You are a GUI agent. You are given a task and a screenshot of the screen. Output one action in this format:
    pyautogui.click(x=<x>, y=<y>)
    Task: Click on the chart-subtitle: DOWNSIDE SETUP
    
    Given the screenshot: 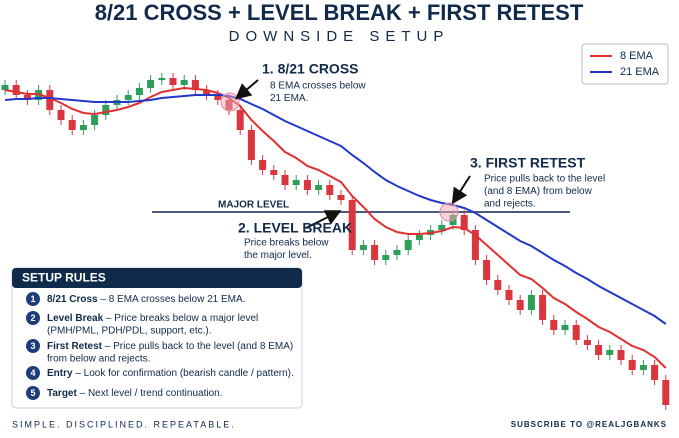 What is the action you would take?
    pyautogui.click(x=339, y=36)
    